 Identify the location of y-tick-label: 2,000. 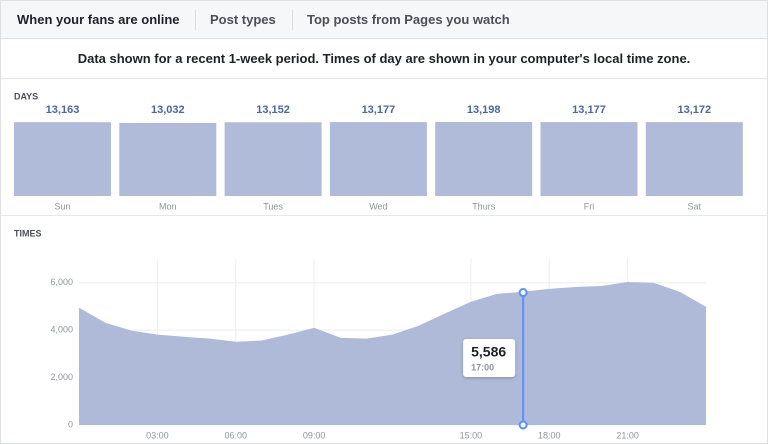
(61, 377).